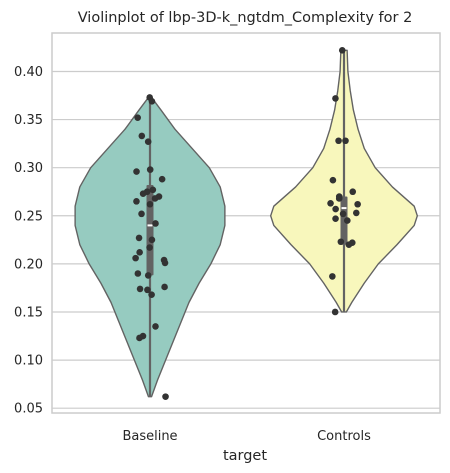  Describe the element at coordinates (28, 361) in the screenshot. I see `y-tick-label: 0.10` at that location.